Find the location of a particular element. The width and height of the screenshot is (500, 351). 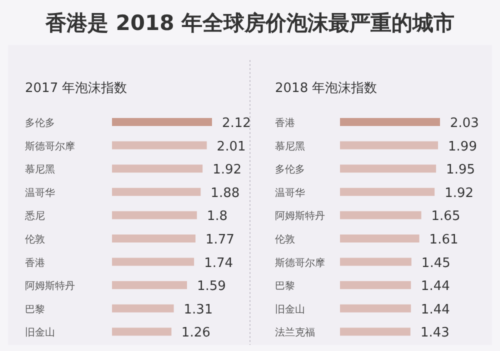

chart-title: 2018 年泡沫指数 is located at coordinates (326, 88).